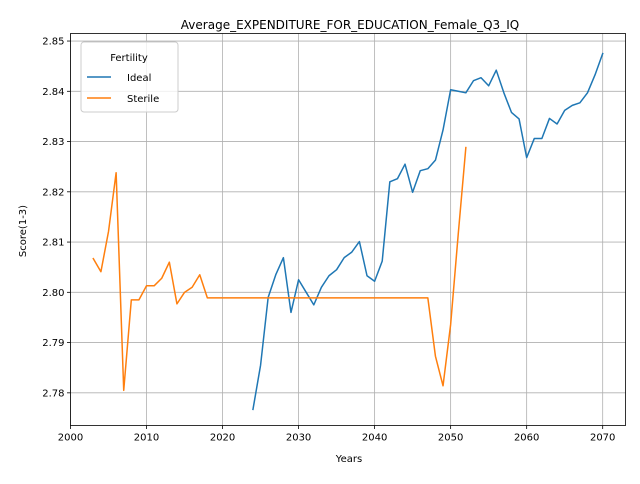 The height and width of the screenshot is (484, 640). Describe the element at coordinates (129, 58) in the screenshot. I see `legend-title: Fertility` at that location.